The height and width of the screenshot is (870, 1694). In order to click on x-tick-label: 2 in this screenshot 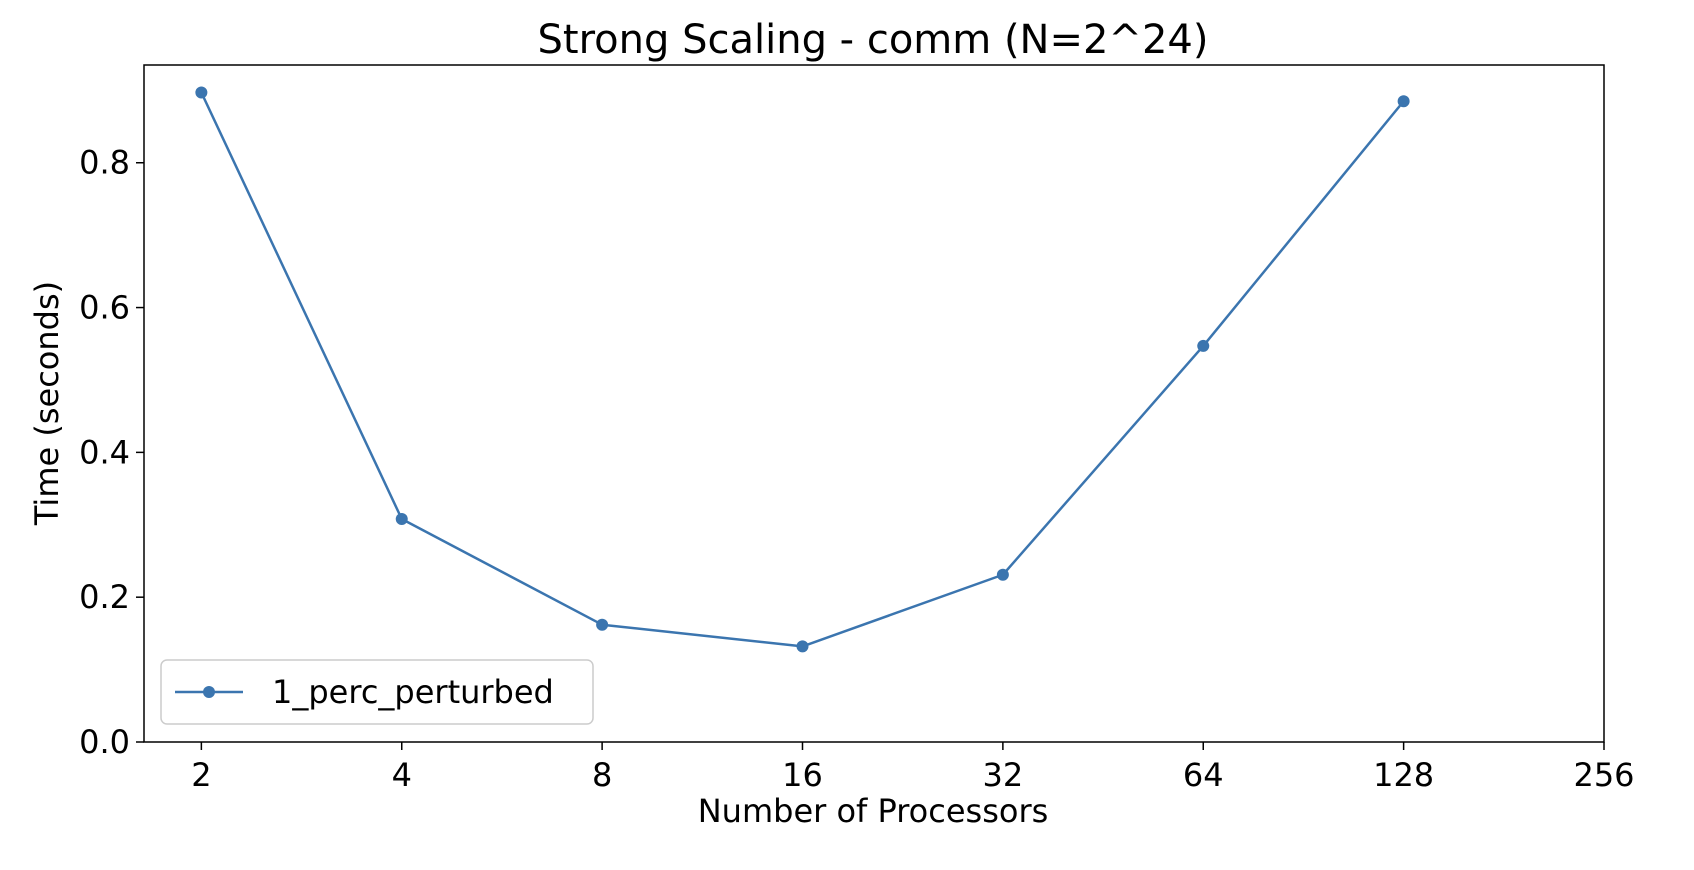, I will do `click(201, 775)`.